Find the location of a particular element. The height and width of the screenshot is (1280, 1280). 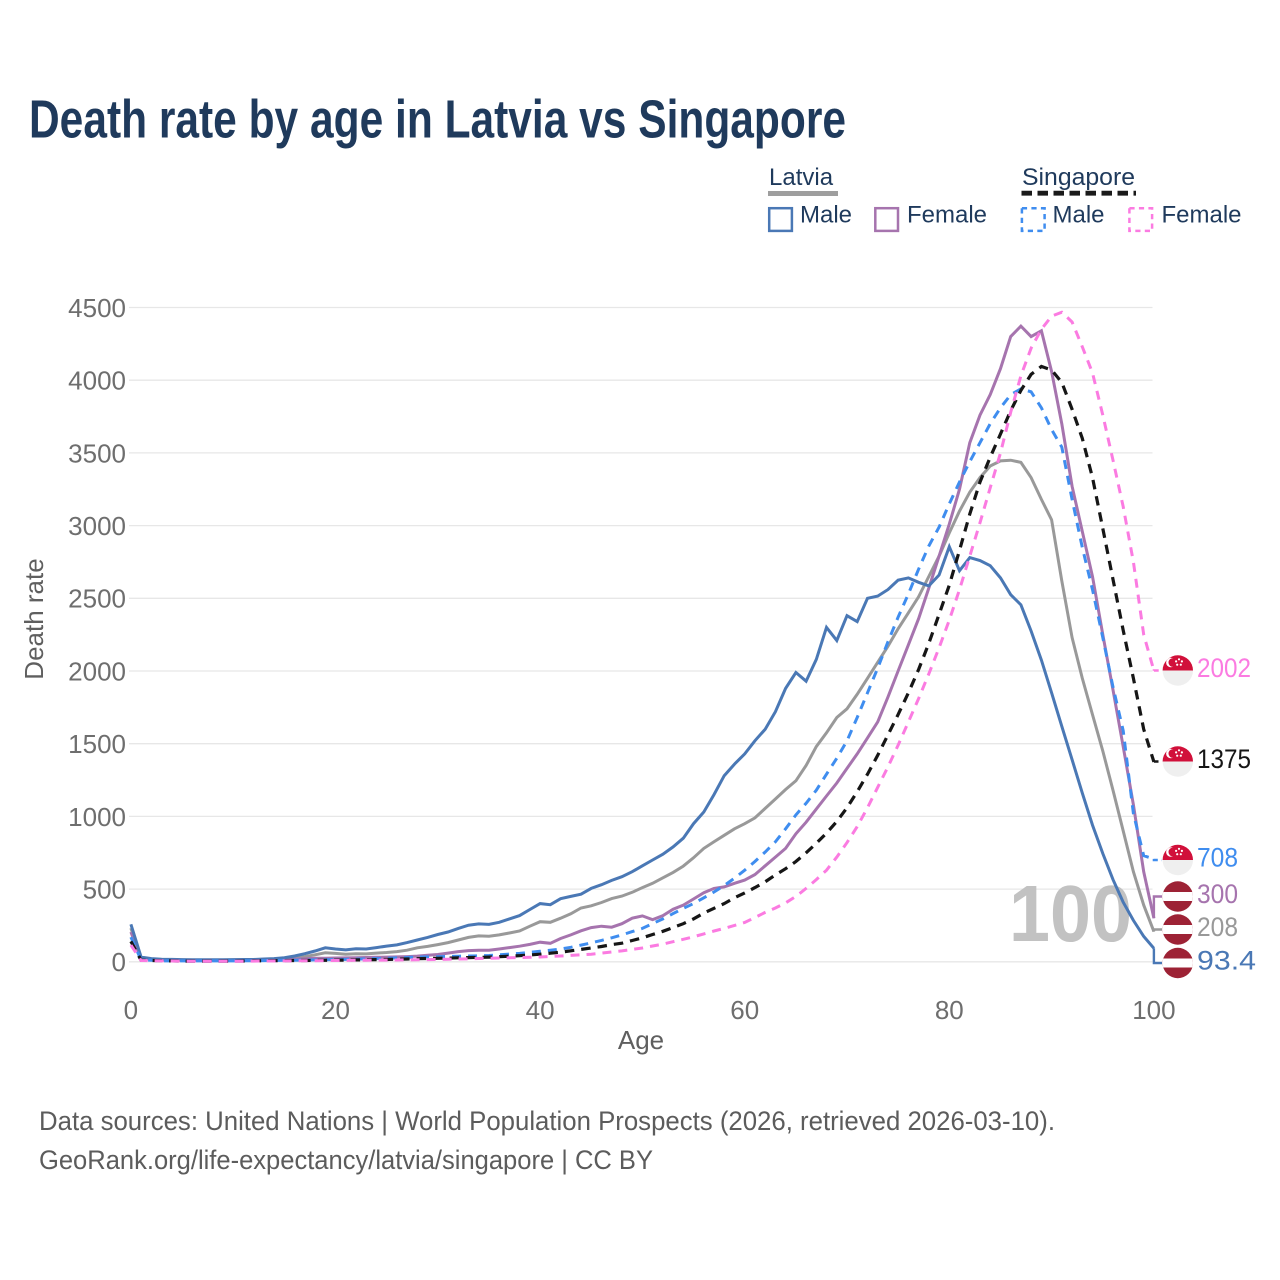

svg-text: Death rate is located at coordinates (34, 618).